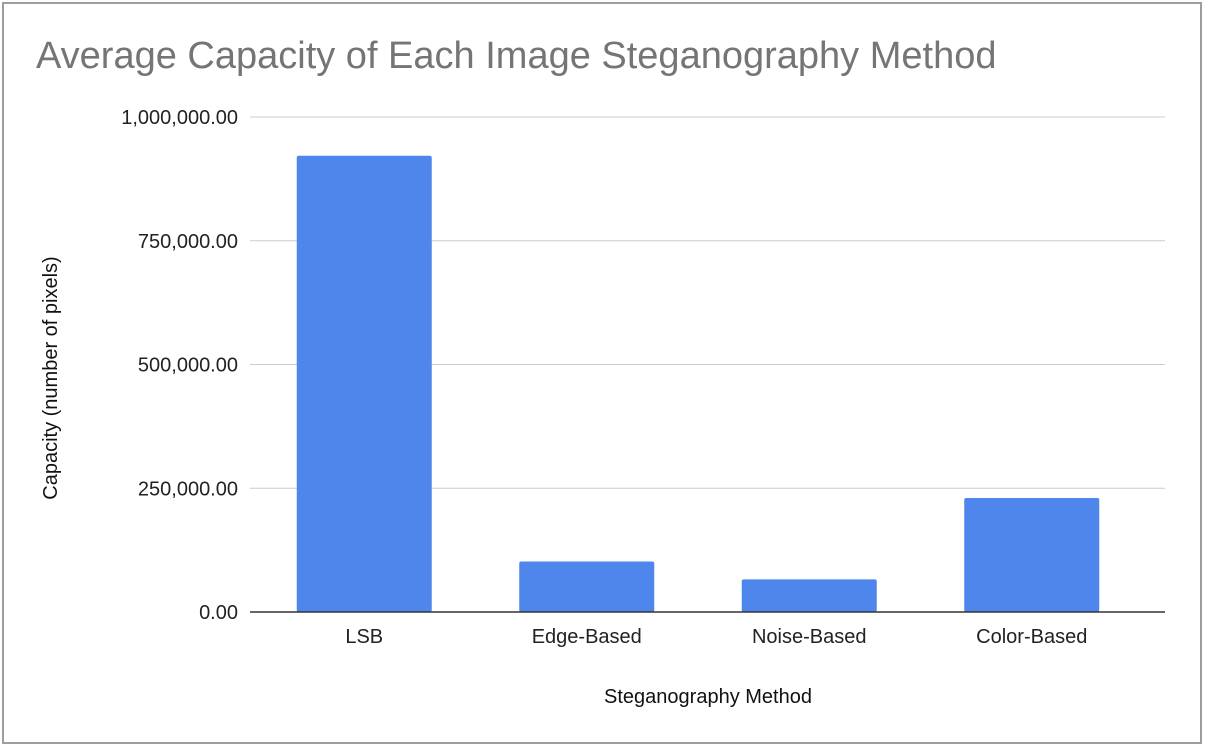 The image size is (1208, 750). Describe the element at coordinates (179, 118) in the screenshot. I see `y-tick-label: 1,000,000.00` at that location.